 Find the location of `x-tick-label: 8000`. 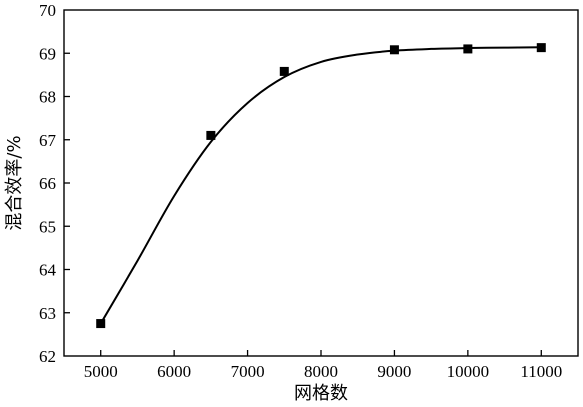

x-tick-label: 8000 is located at coordinates (321, 371).